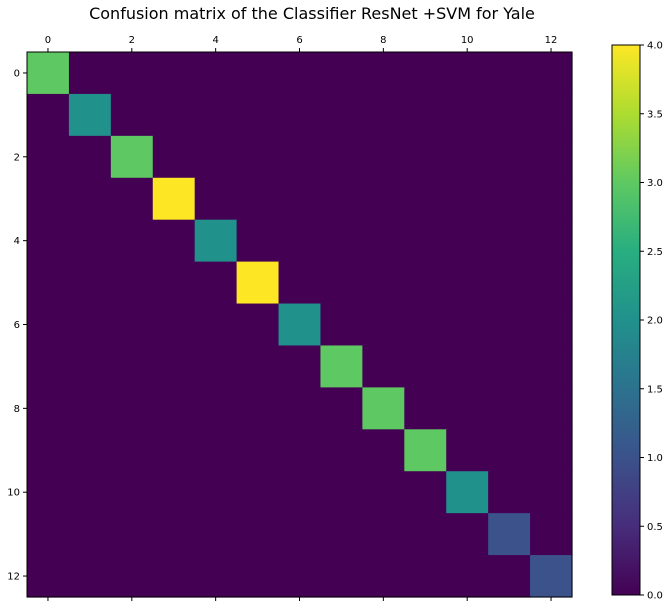 The height and width of the screenshot is (609, 669). I want to click on y-tick-label: 4, so click(17, 241).